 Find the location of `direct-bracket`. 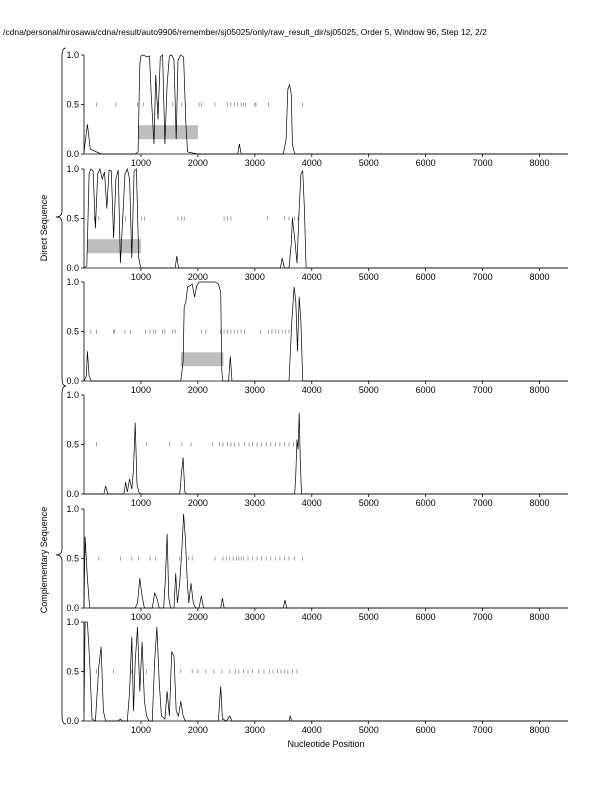

direct-bracket is located at coordinates (61, 217).